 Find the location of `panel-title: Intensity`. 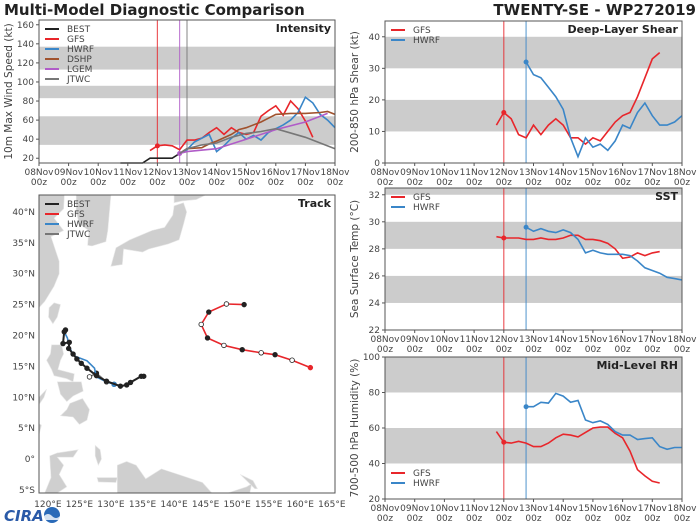

panel-title: Intensity is located at coordinates (303, 28).